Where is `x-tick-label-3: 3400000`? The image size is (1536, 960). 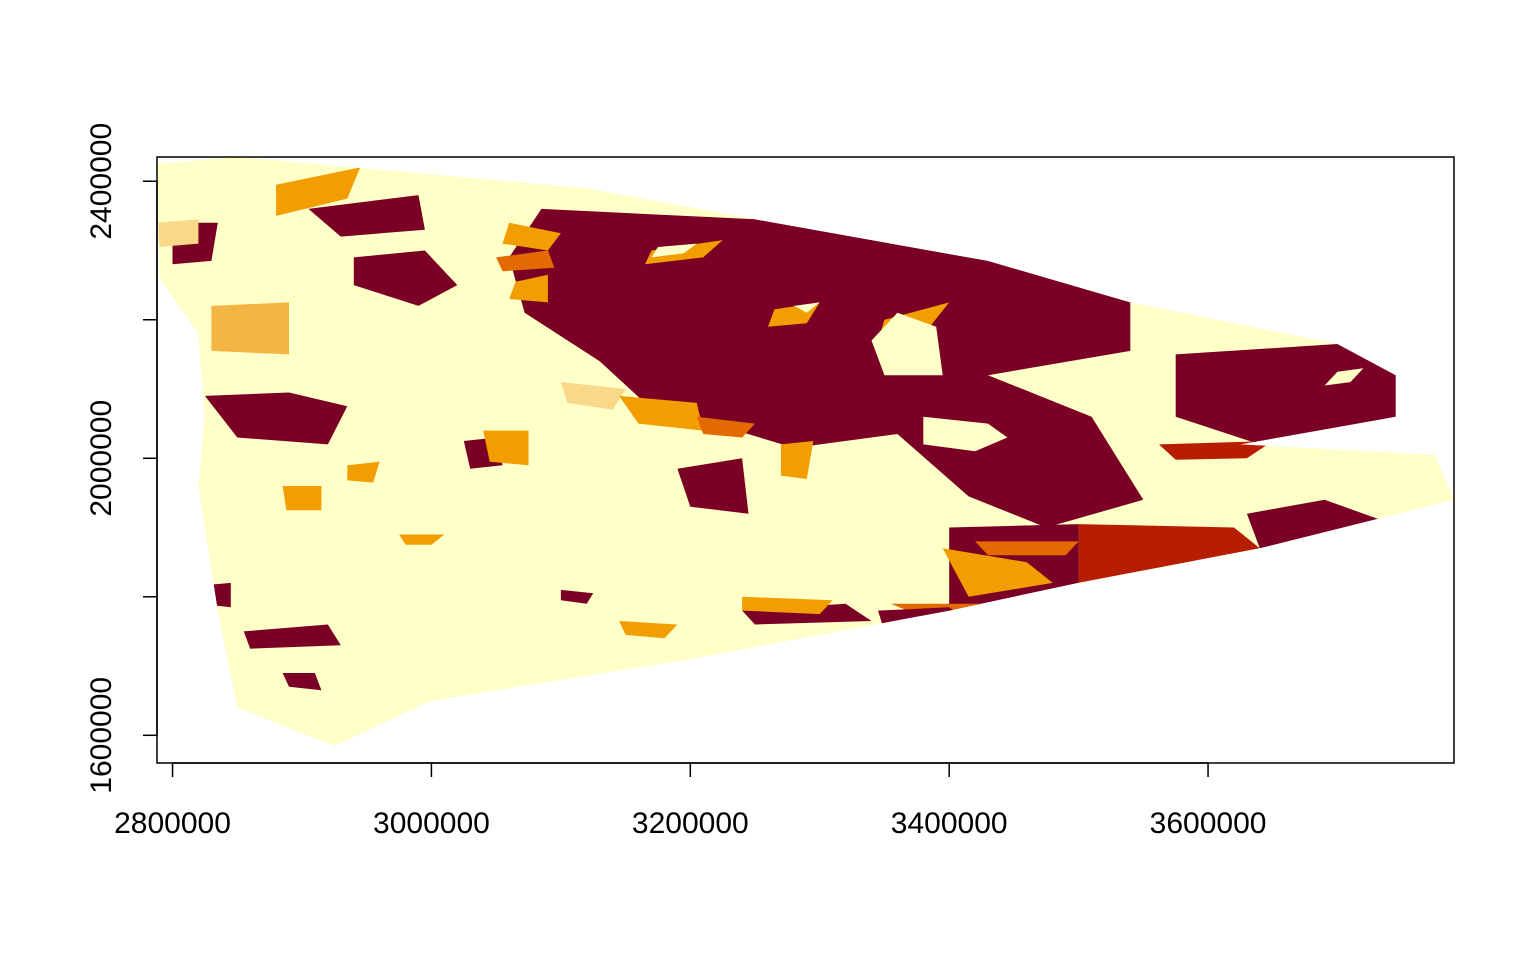 x-tick-label-3: 3400000 is located at coordinates (949, 823).